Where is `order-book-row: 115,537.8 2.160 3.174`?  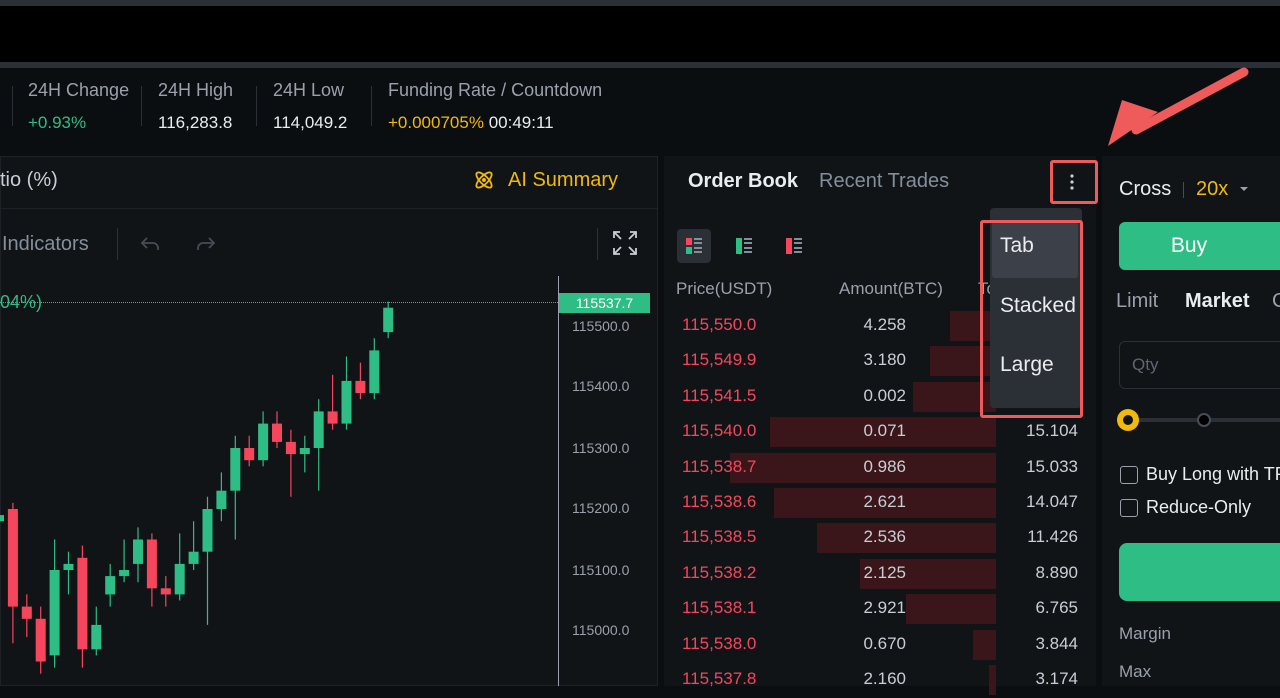 order-book-row: 115,537.8 2.160 3.174 is located at coordinates (880, 680).